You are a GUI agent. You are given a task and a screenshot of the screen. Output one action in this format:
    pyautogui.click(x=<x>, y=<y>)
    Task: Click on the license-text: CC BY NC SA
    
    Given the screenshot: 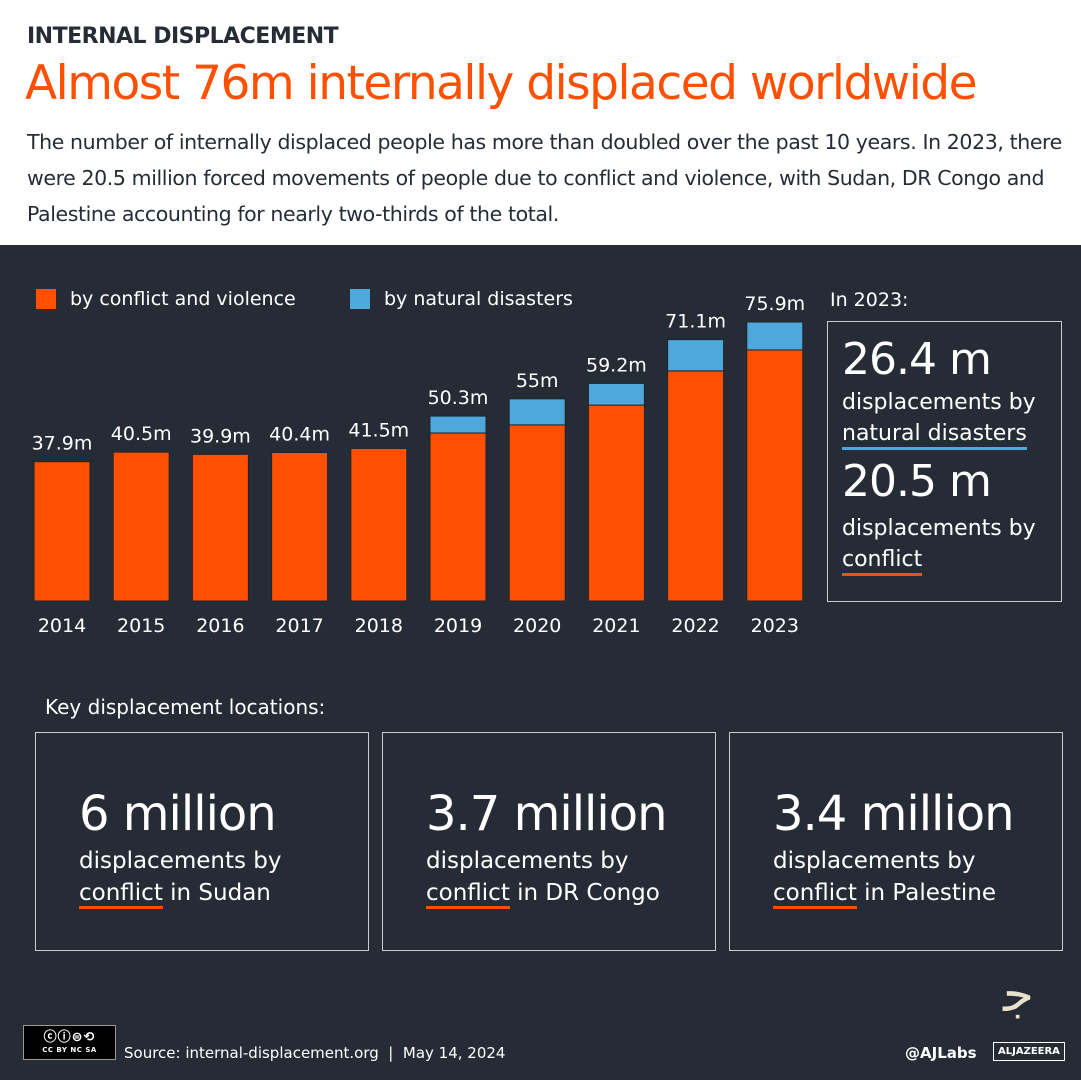 What is the action you would take?
    pyautogui.click(x=69, y=1050)
    